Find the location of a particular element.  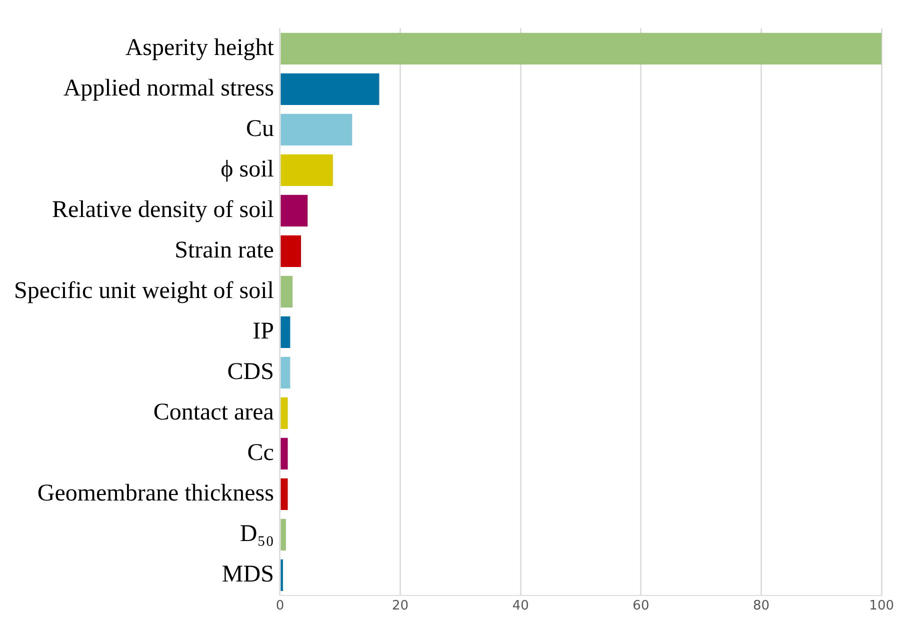

y-tick-label: D₅₀ is located at coordinates (257, 533).